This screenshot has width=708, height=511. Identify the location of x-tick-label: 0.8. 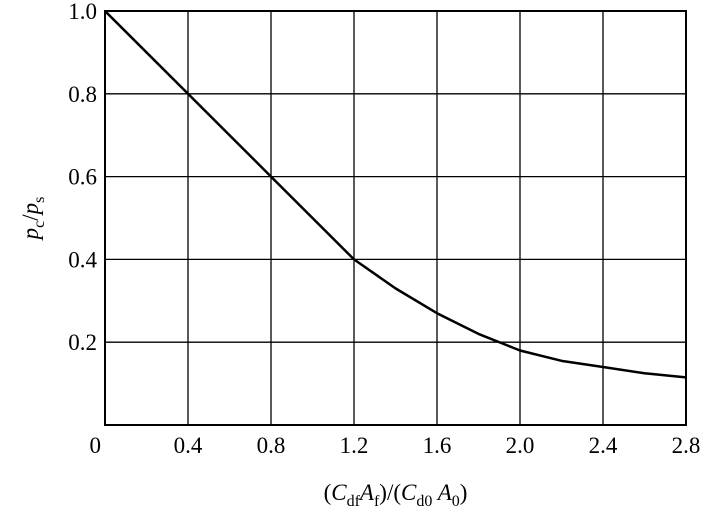
(271, 445).